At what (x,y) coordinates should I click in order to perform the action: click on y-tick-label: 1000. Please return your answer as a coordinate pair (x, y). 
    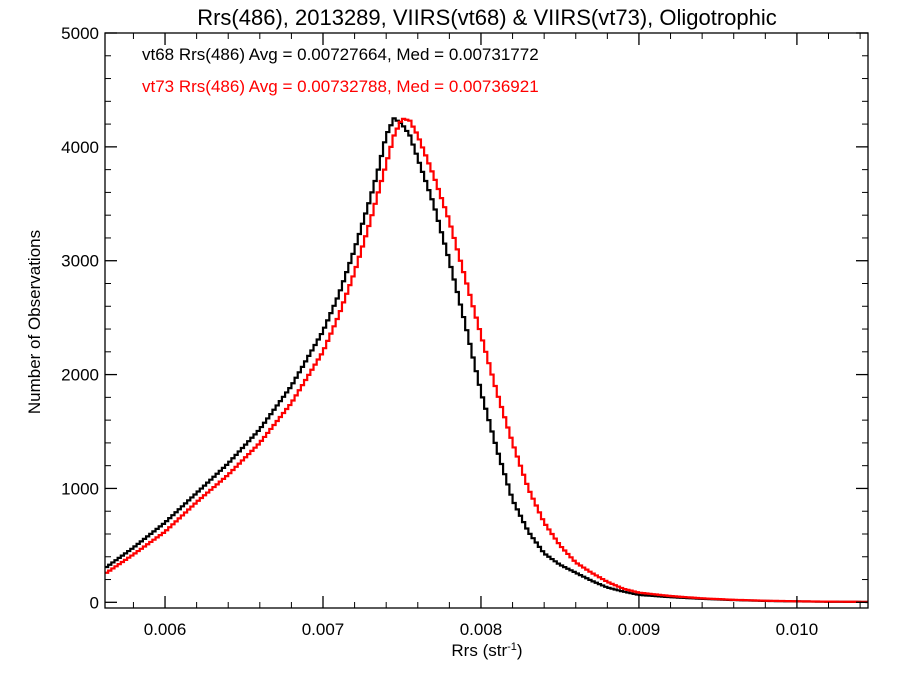
    Looking at the image, I should click on (80, 488).